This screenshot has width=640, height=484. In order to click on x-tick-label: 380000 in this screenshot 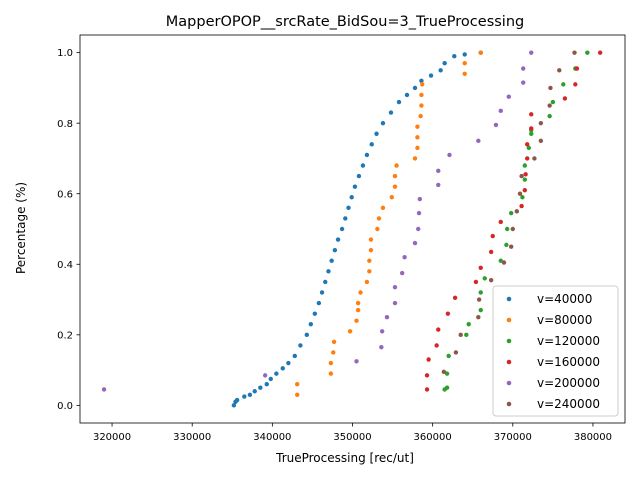, I will do `click(593, 437)`.